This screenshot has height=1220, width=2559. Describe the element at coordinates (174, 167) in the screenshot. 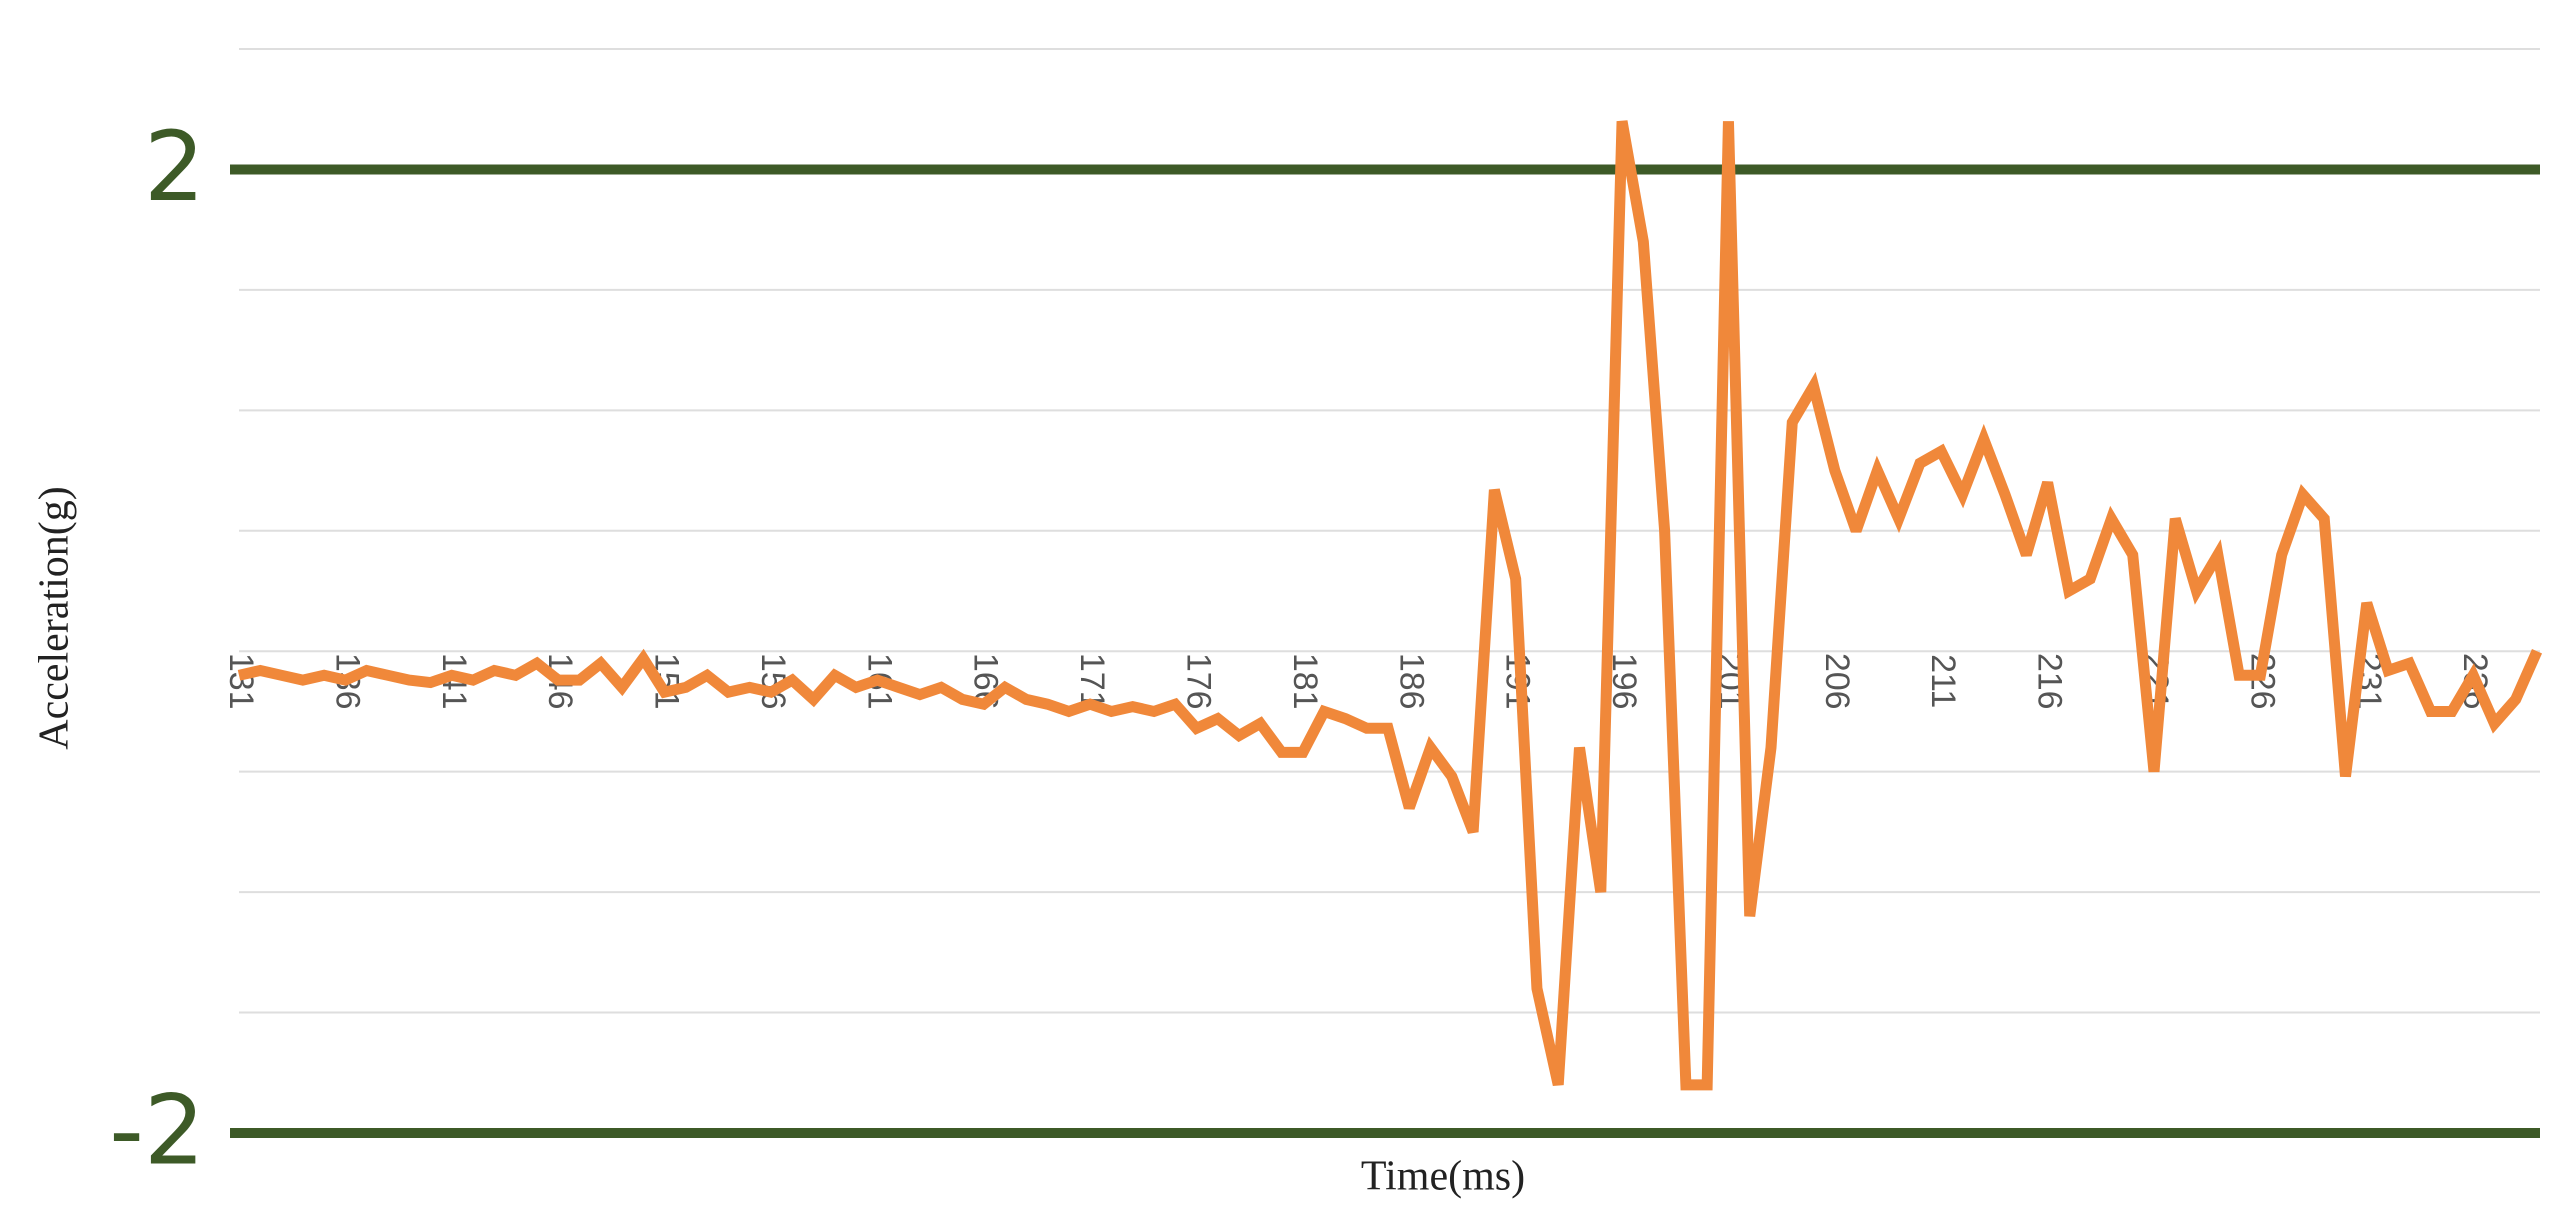

I see `y-tick-label: 2` at that location.